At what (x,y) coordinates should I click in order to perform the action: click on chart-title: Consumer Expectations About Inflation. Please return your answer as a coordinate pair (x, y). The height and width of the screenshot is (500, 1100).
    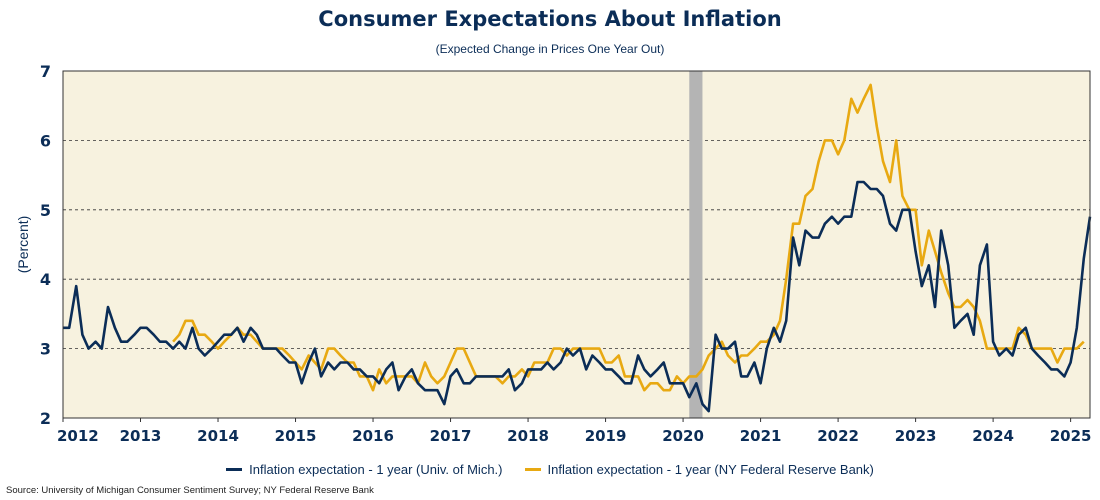
    Looking at the image, I should click on (550, 19).